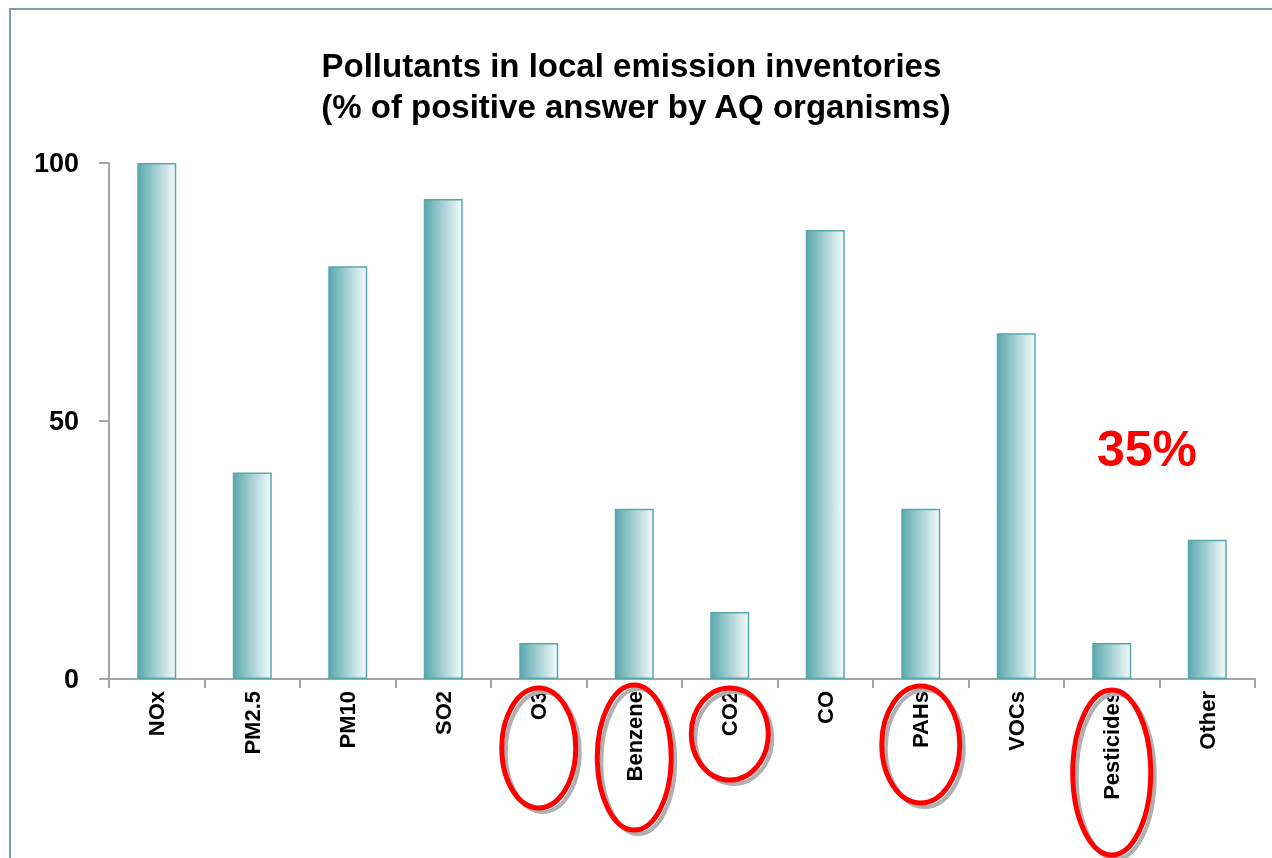  Describe the element at coordinates (1112, 745) in the screenshot. I see `x-tick-label: Pesticides` at that location.